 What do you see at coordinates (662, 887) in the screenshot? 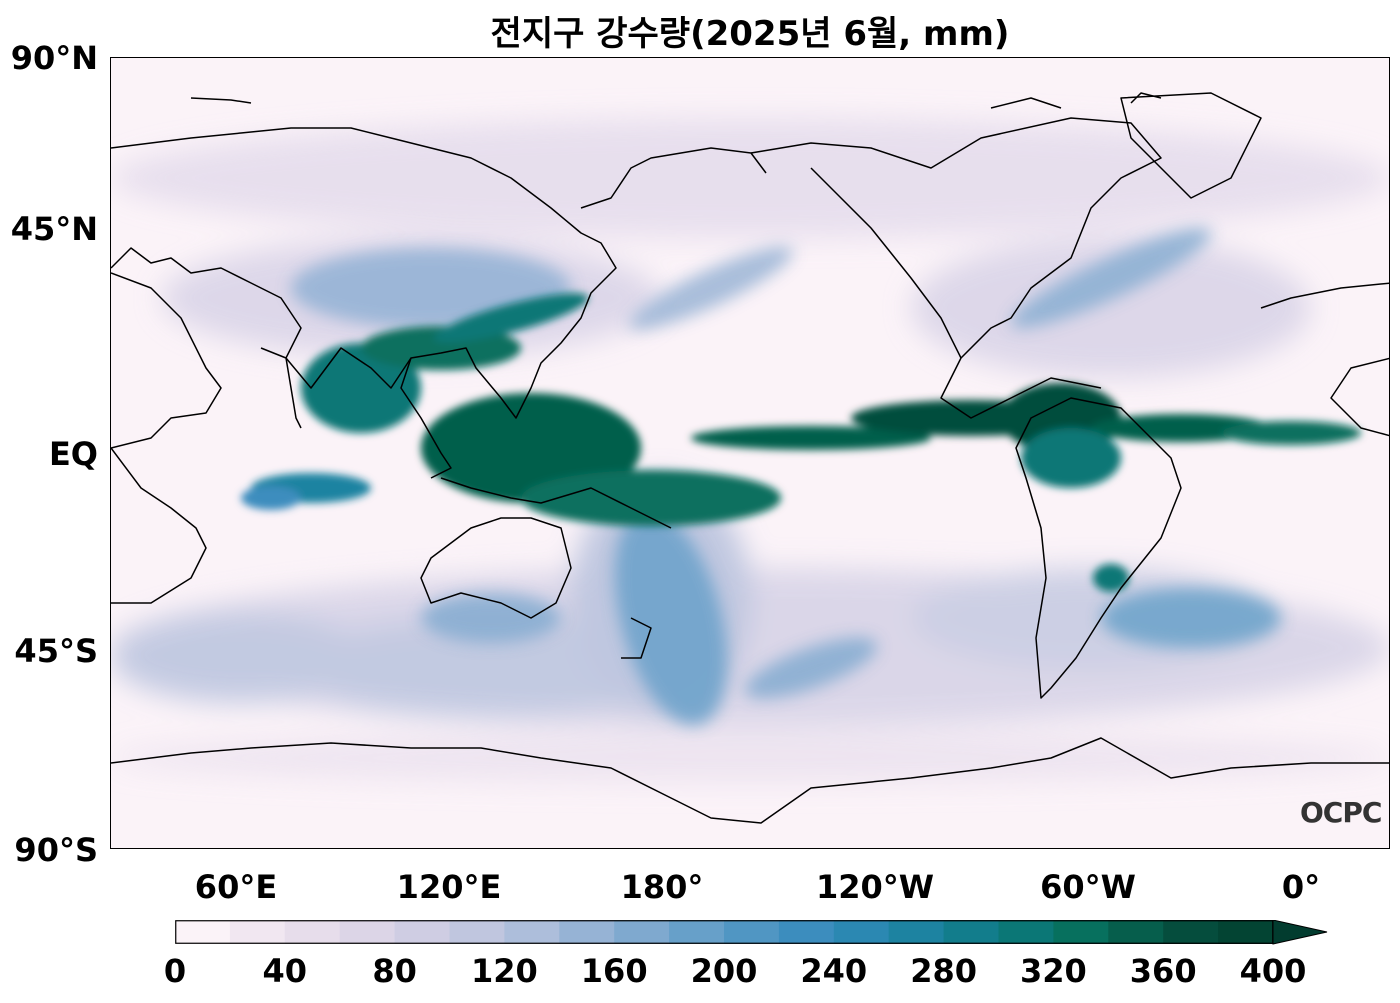
I see `lon-label-180: 180°` at bounding box center [662, 887].